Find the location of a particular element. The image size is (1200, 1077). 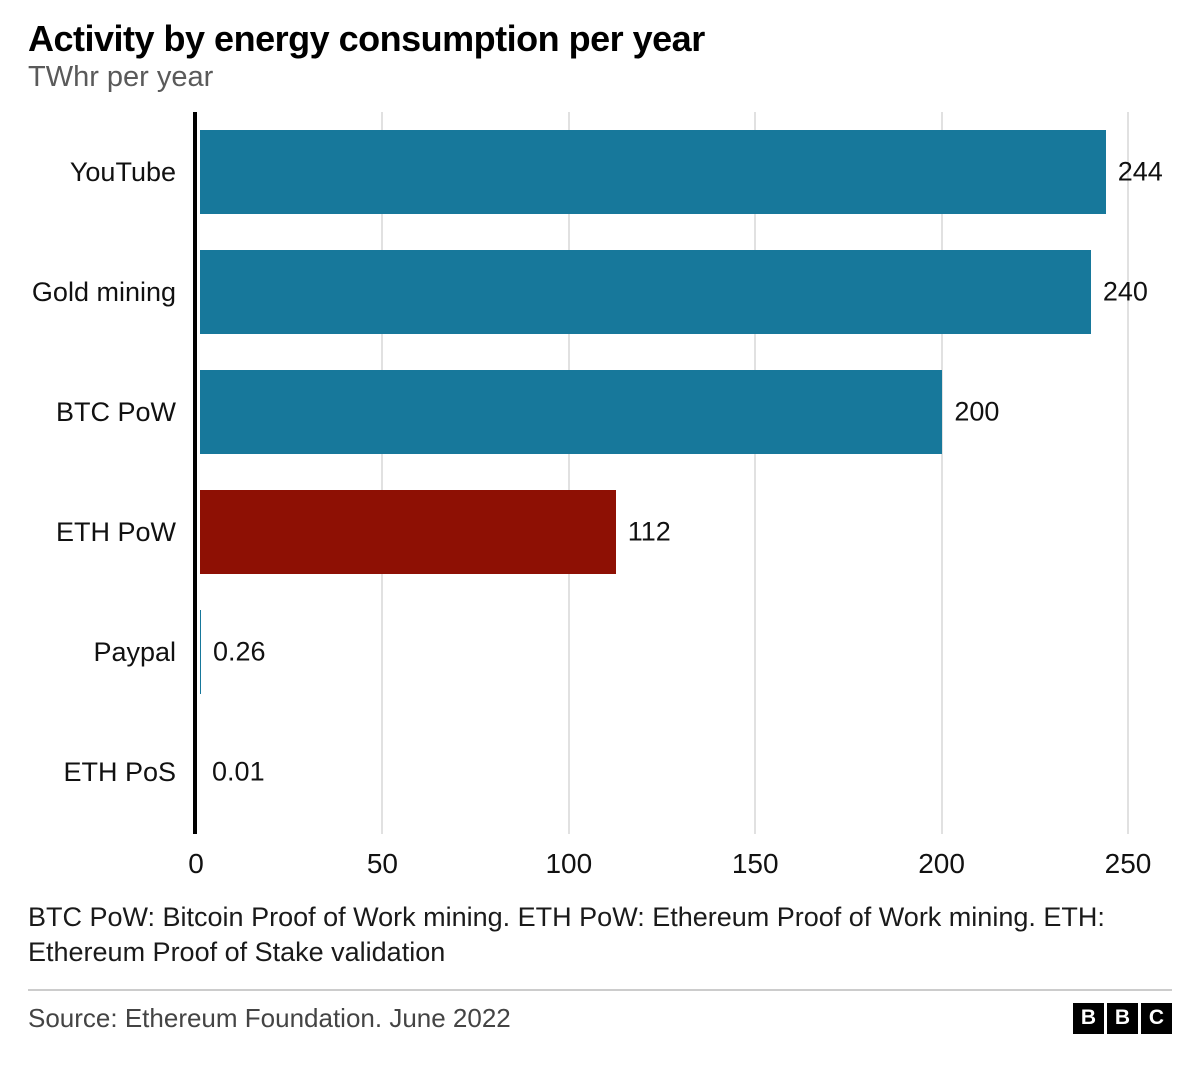

x-tick-label: 100 is located at coordinates (569, 864).